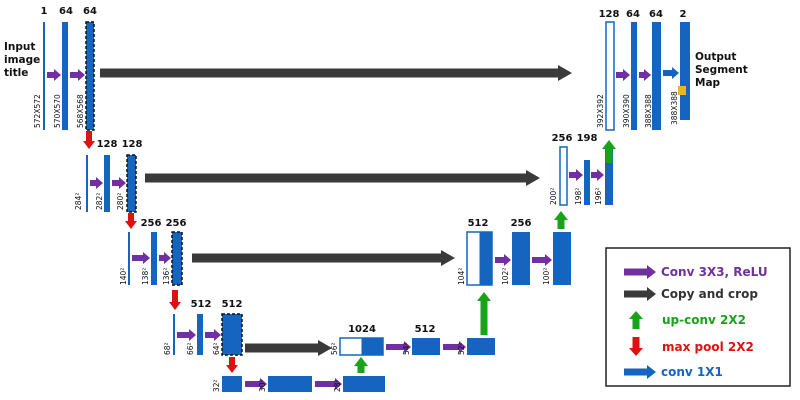  I want to click on size-label: 56², so click(334, 348).